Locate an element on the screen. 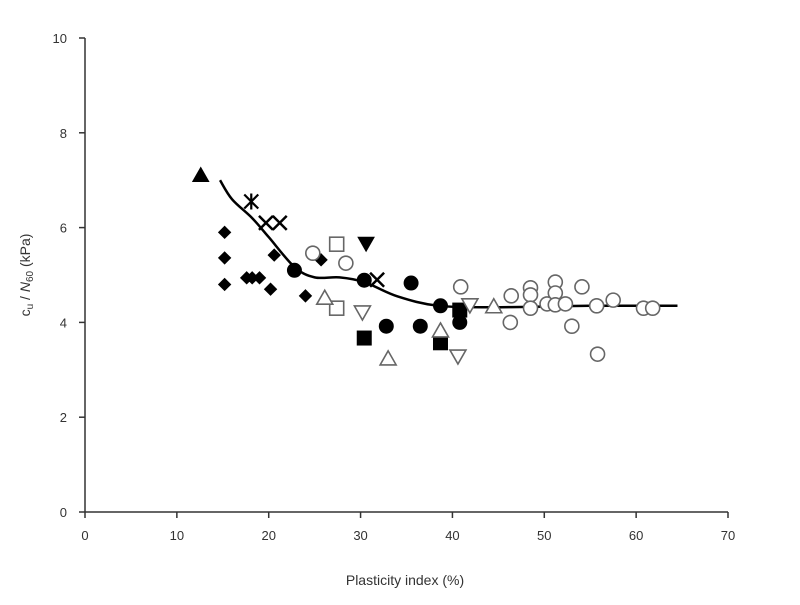  x-tick-label: 10 is located at coordinates (177, 535).